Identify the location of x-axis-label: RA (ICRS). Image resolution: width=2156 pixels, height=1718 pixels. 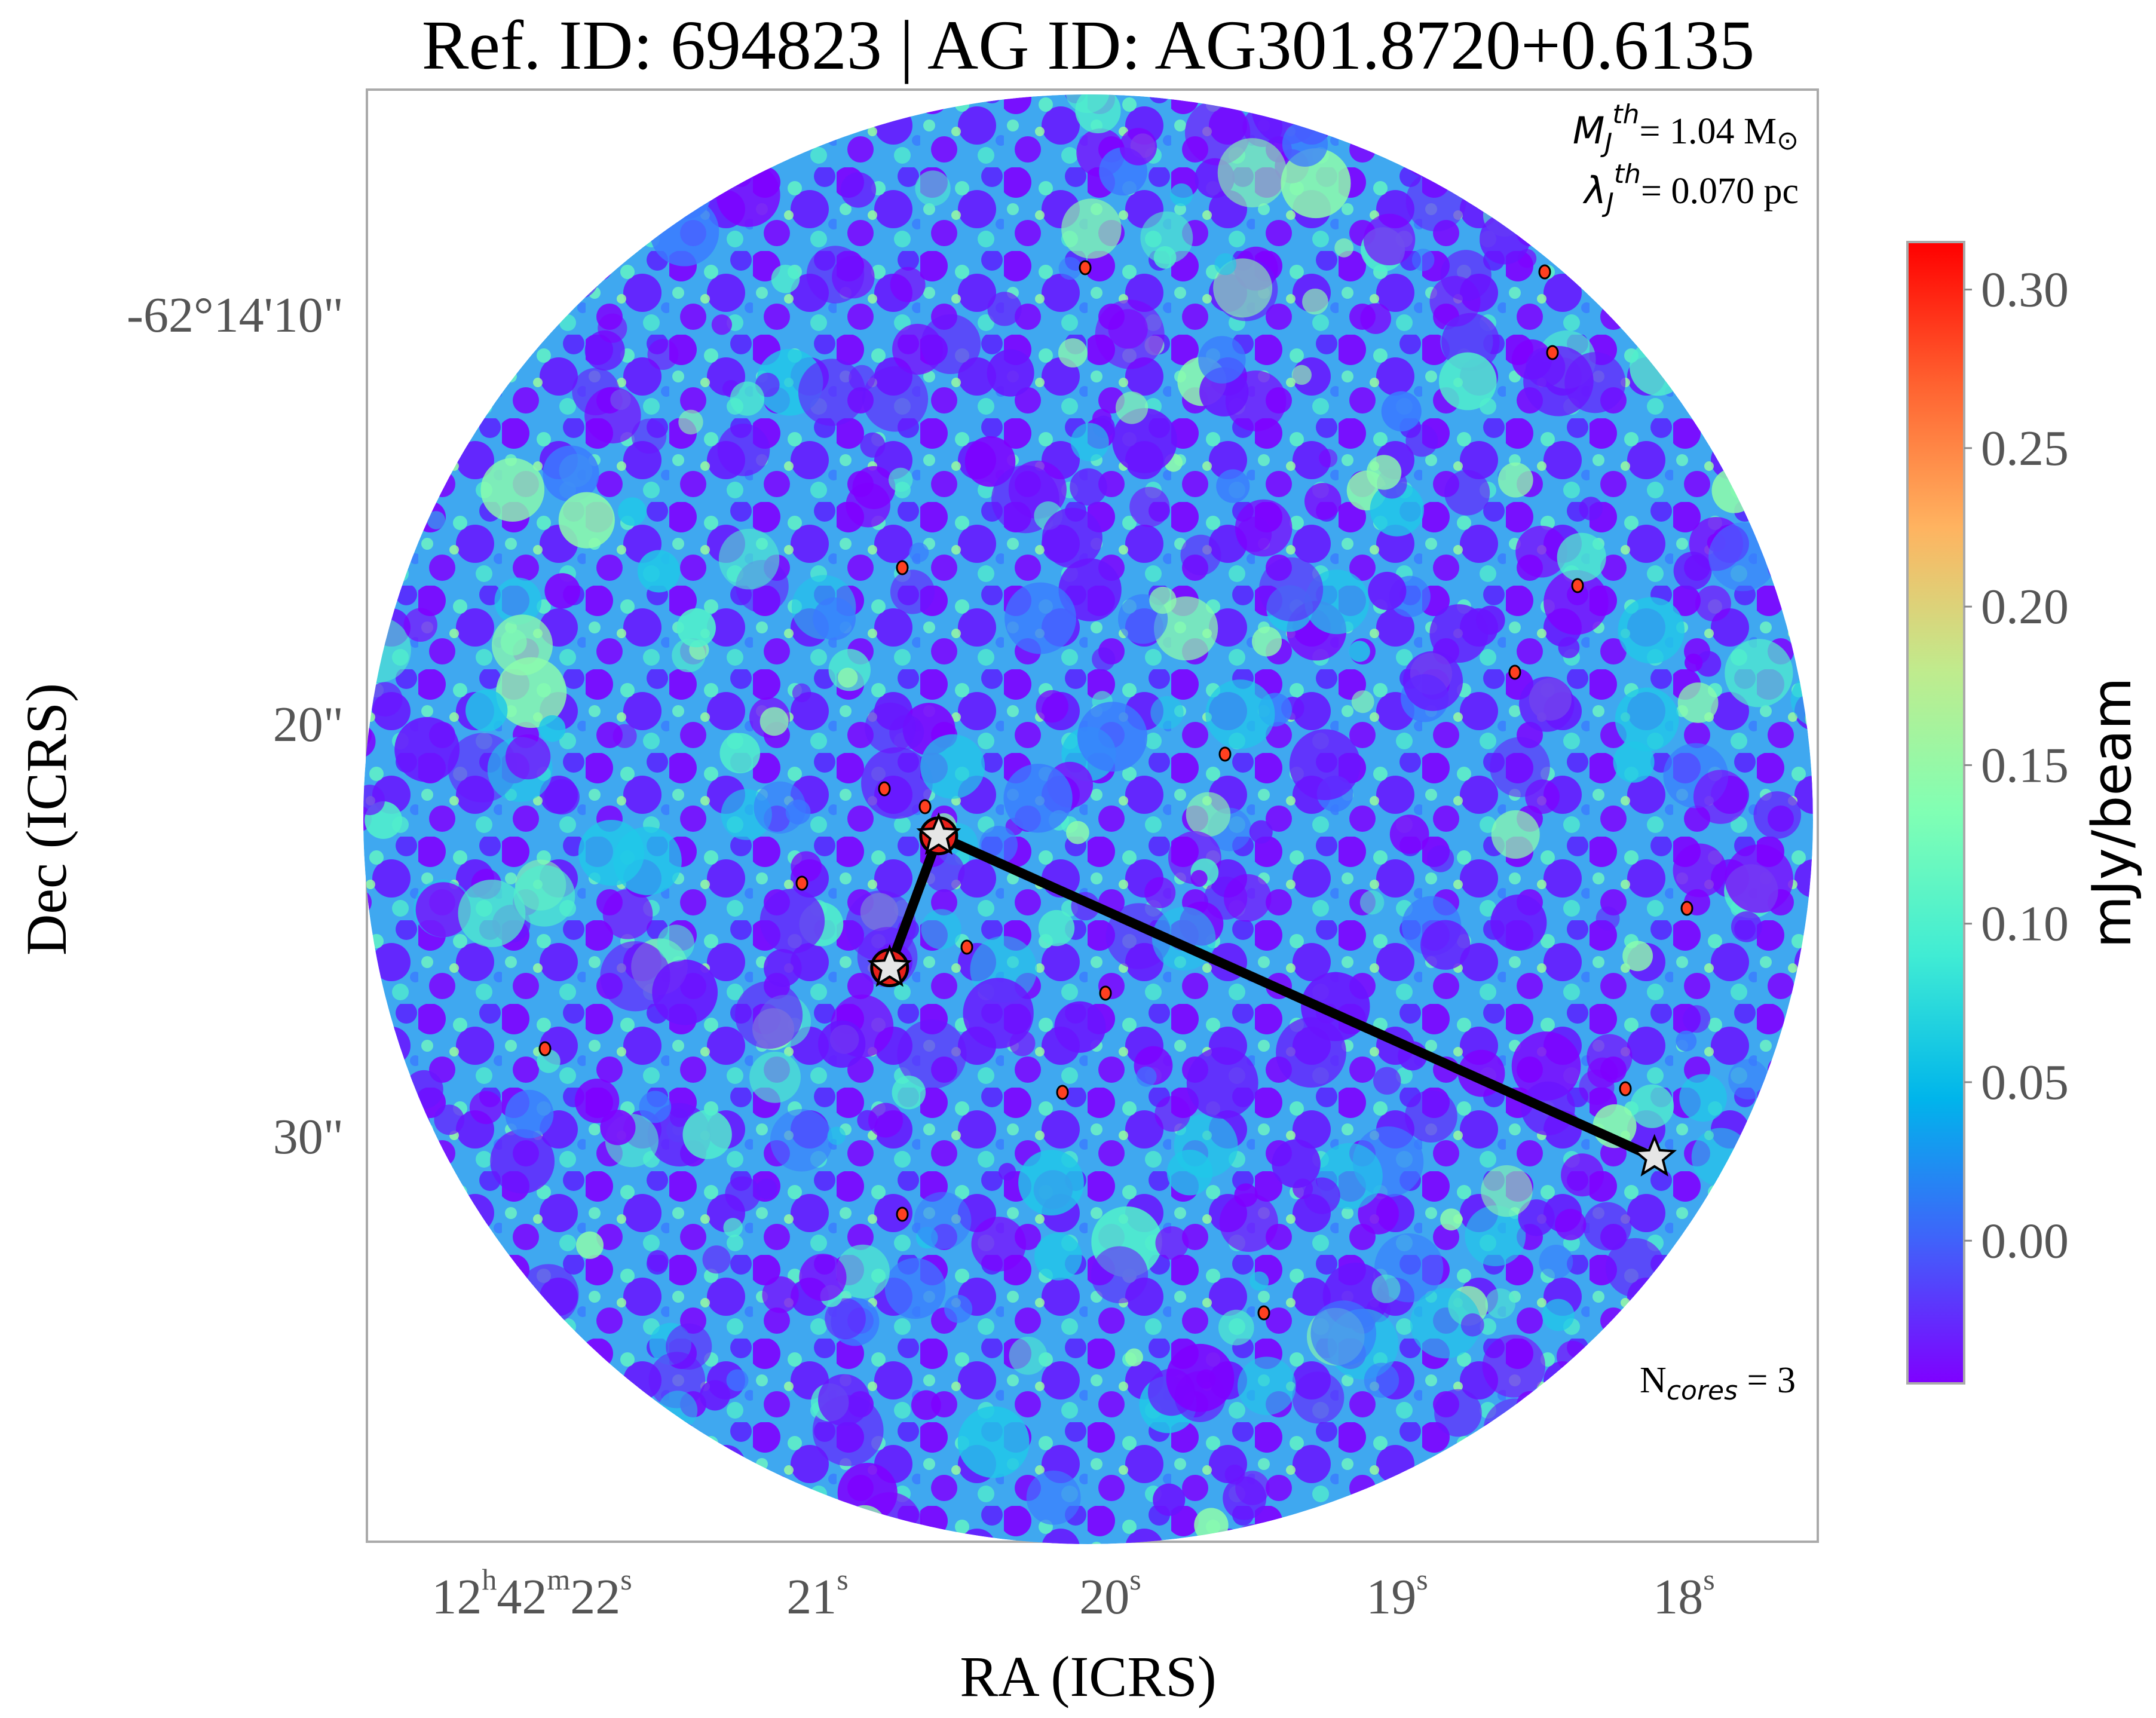
(1088, 1676).